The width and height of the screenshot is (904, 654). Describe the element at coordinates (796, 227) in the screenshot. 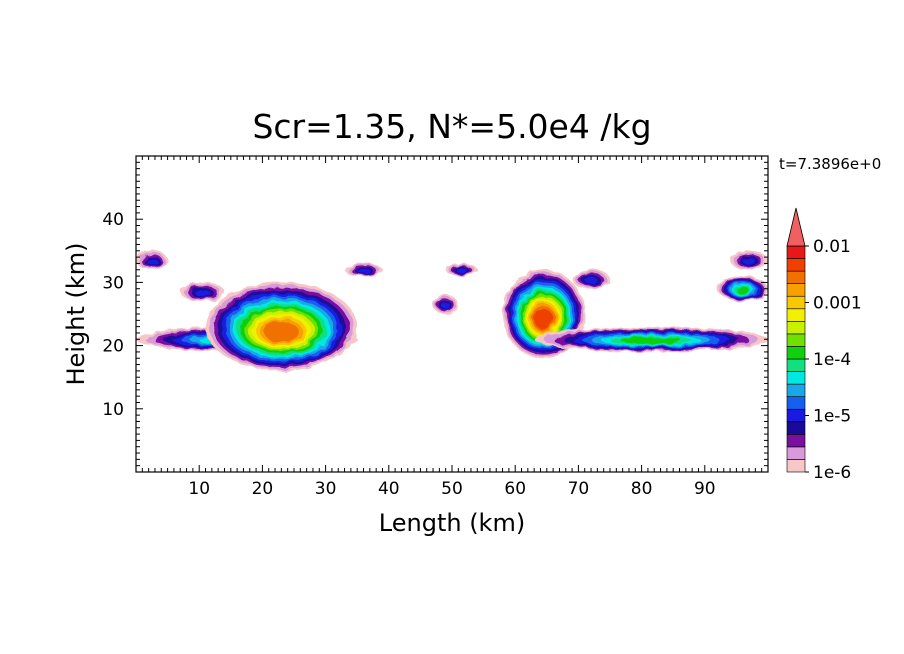

I see `colorbar-extend-arrow` at that location.